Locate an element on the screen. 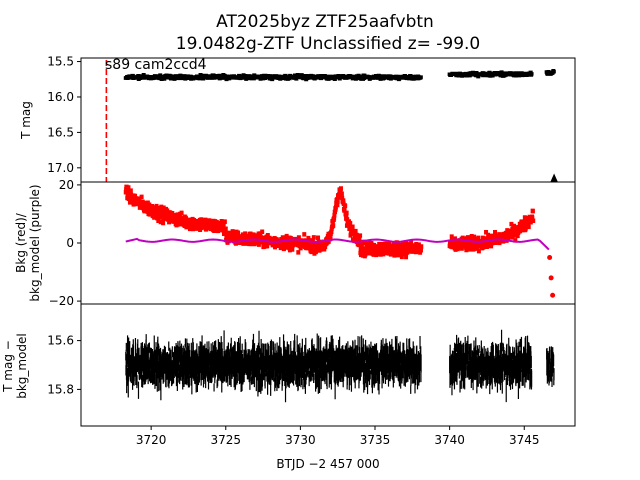  xtick-label: 3725 is located at coordinates (225, 440).